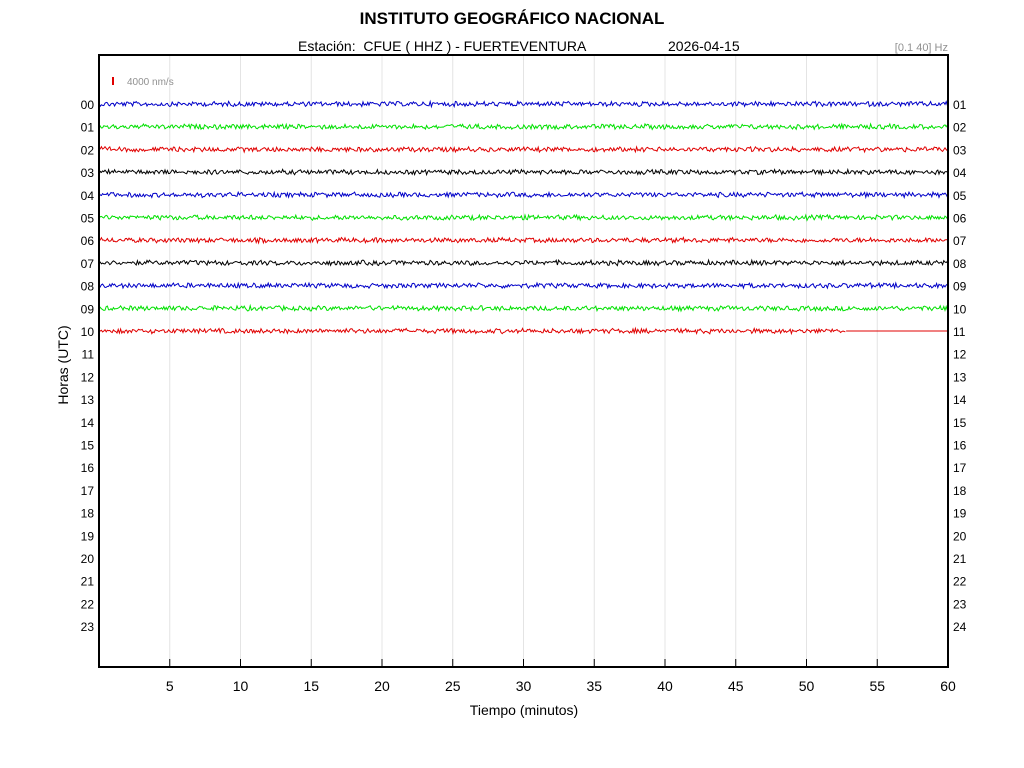  Describe the element at coordinates (88, 332) in the screenshot. I see `y-tick-label-left: 10` at that location.